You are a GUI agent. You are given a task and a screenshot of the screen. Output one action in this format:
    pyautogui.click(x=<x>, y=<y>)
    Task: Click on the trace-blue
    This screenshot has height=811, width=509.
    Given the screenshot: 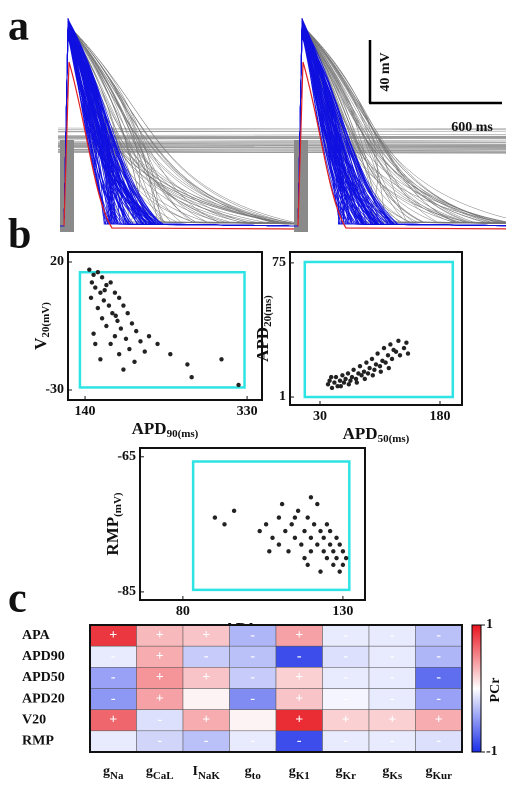 What is the action you would take?
    pyautogui.click(x=400, y=129)
    